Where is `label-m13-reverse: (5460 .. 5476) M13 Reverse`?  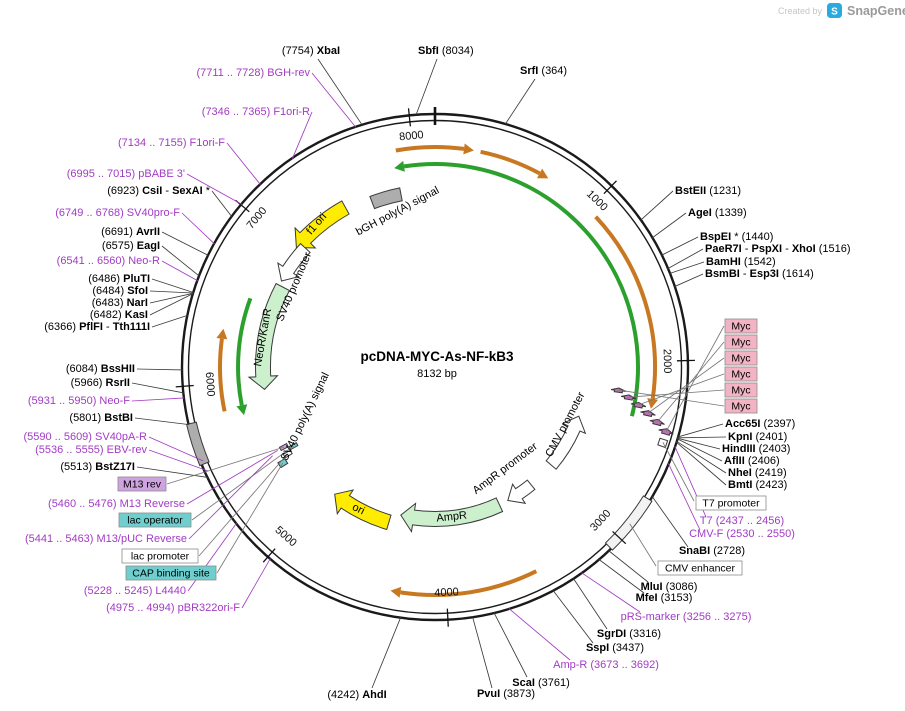
label-m13-reverse: (5460 .. 5476) M13 Reverse is located at coordinates (116, 504).